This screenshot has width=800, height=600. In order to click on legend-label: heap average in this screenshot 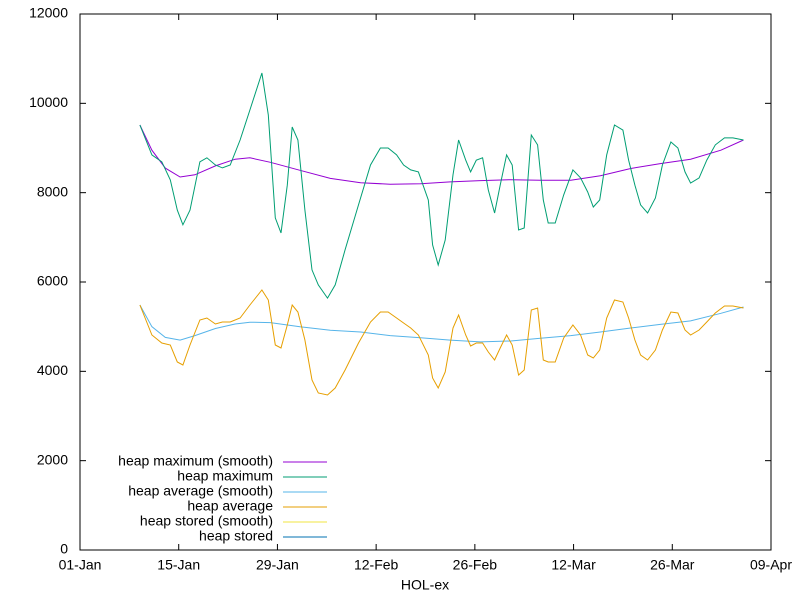, I will do `click(230, 506)`.